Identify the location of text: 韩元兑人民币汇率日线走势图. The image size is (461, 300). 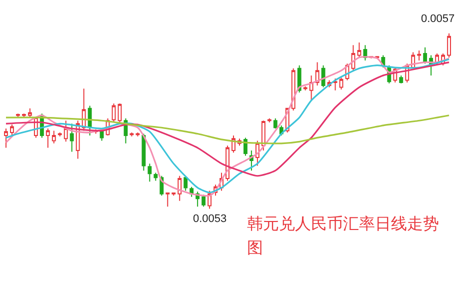
(343, 236).